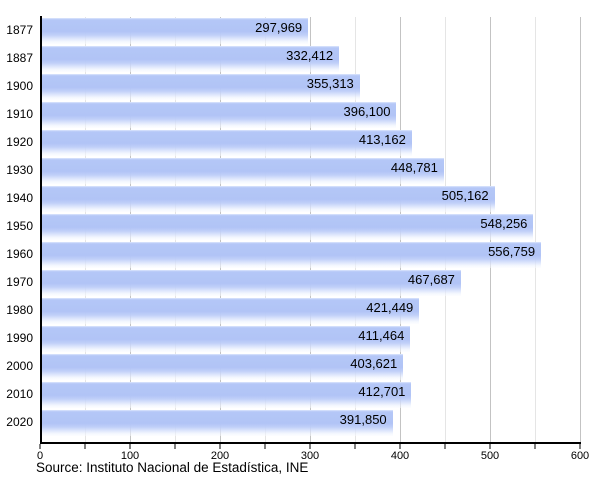  What do you see at coordinates (19, 338) in the screenshot?
I see `year-label: 1990` at bounding box center [19, 338].